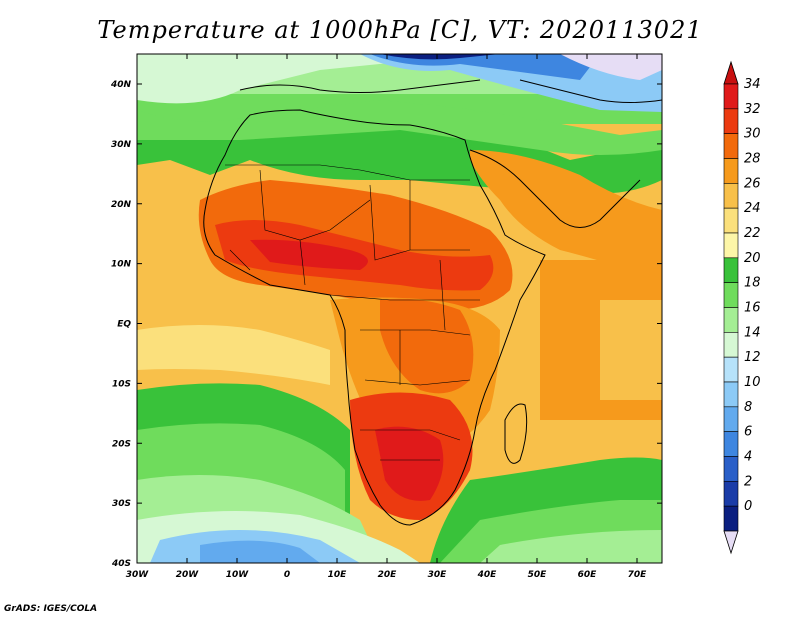 The height and width of the screenshot is (618, 800). I want to click on colorbar-label: 20, so click(752, 258).